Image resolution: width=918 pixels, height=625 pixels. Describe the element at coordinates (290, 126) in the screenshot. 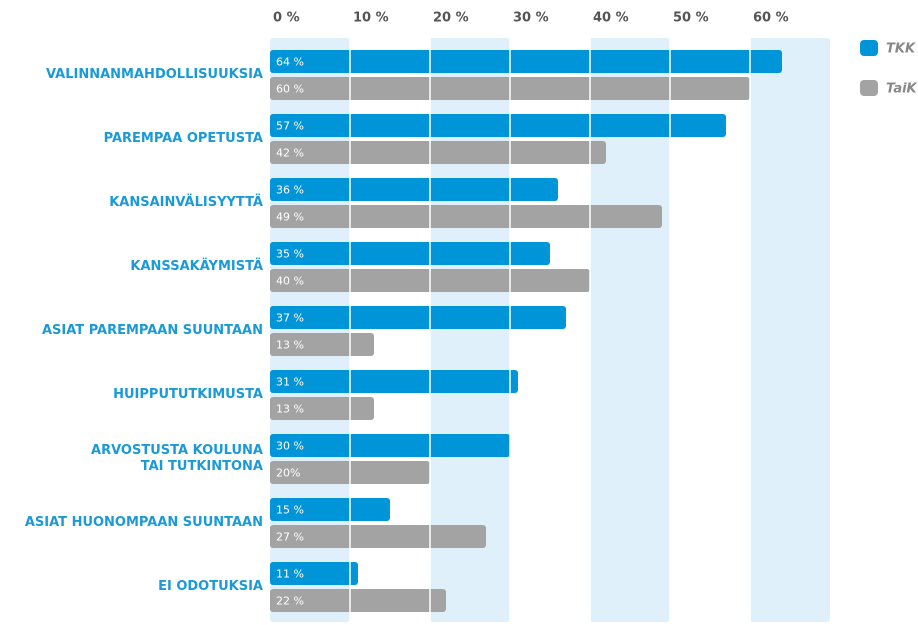

I see `value-label: 57 %` at that location.